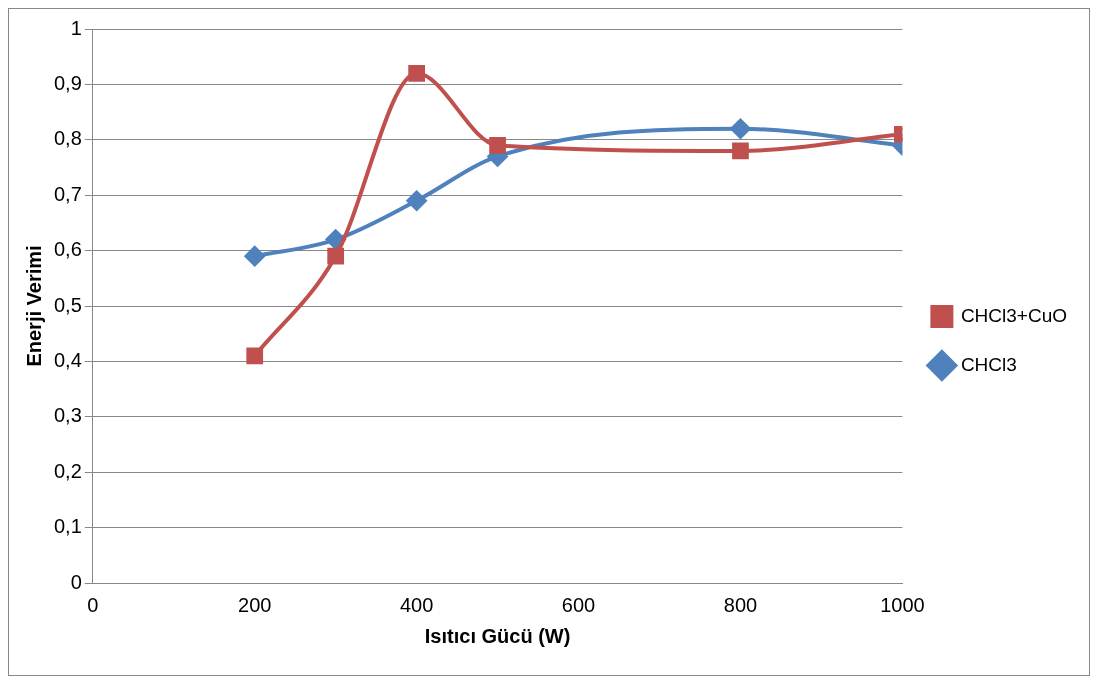  I want to click on x-tick-label: 1000, so click(902, 604).